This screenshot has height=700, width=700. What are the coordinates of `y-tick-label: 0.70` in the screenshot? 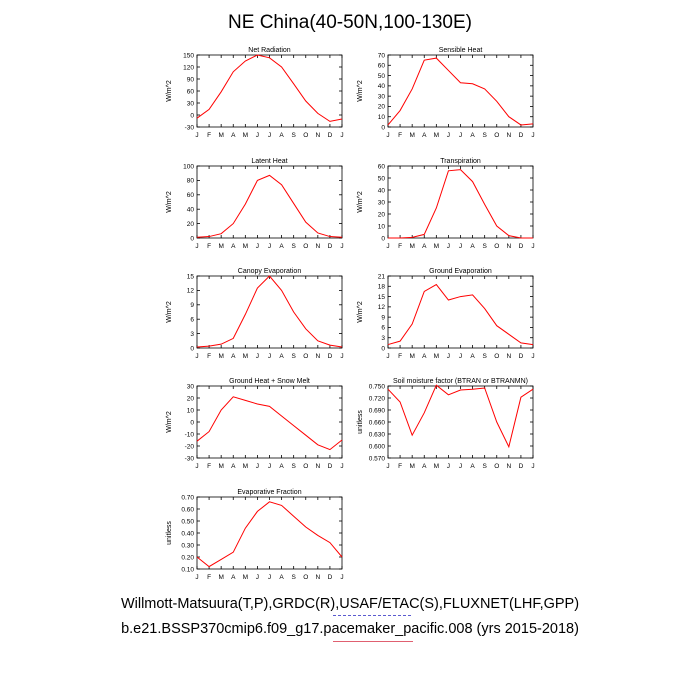 It's located at (187, 497).